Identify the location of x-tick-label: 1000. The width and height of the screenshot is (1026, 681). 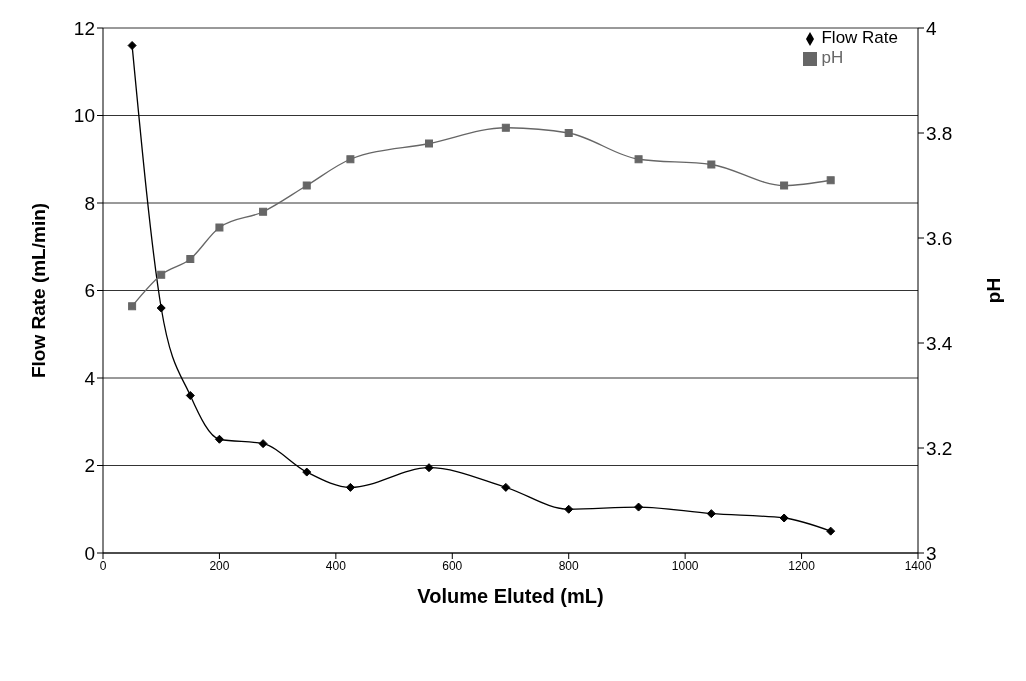
(685, 565).